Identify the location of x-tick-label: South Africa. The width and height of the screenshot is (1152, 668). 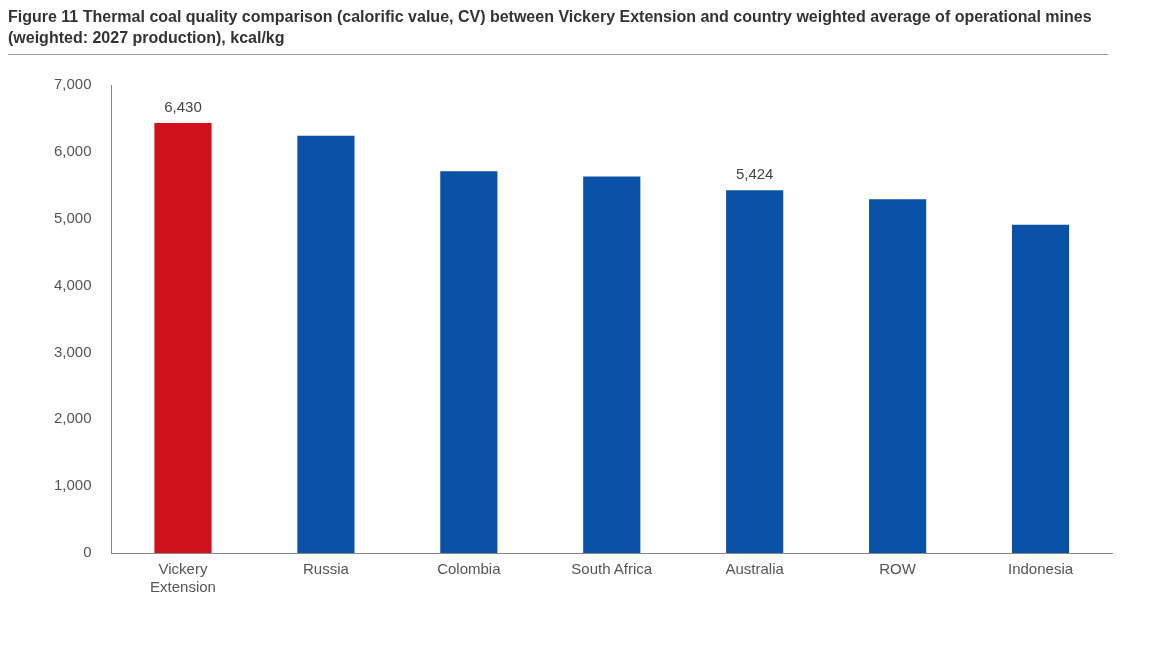
(612, 569).